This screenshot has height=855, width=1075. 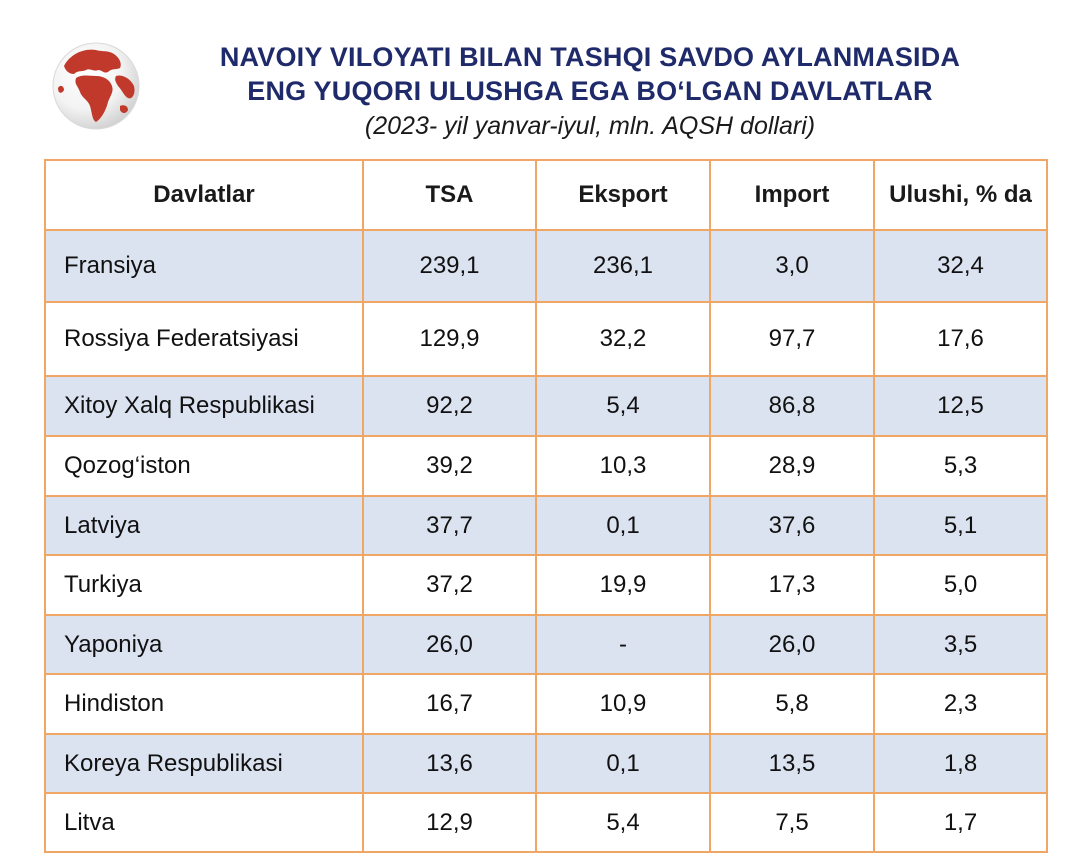 What do you see at coordinates (449, 585) in the screenshot?
I see `cell-tsa: 37,2` at bounding box center [449, 585].